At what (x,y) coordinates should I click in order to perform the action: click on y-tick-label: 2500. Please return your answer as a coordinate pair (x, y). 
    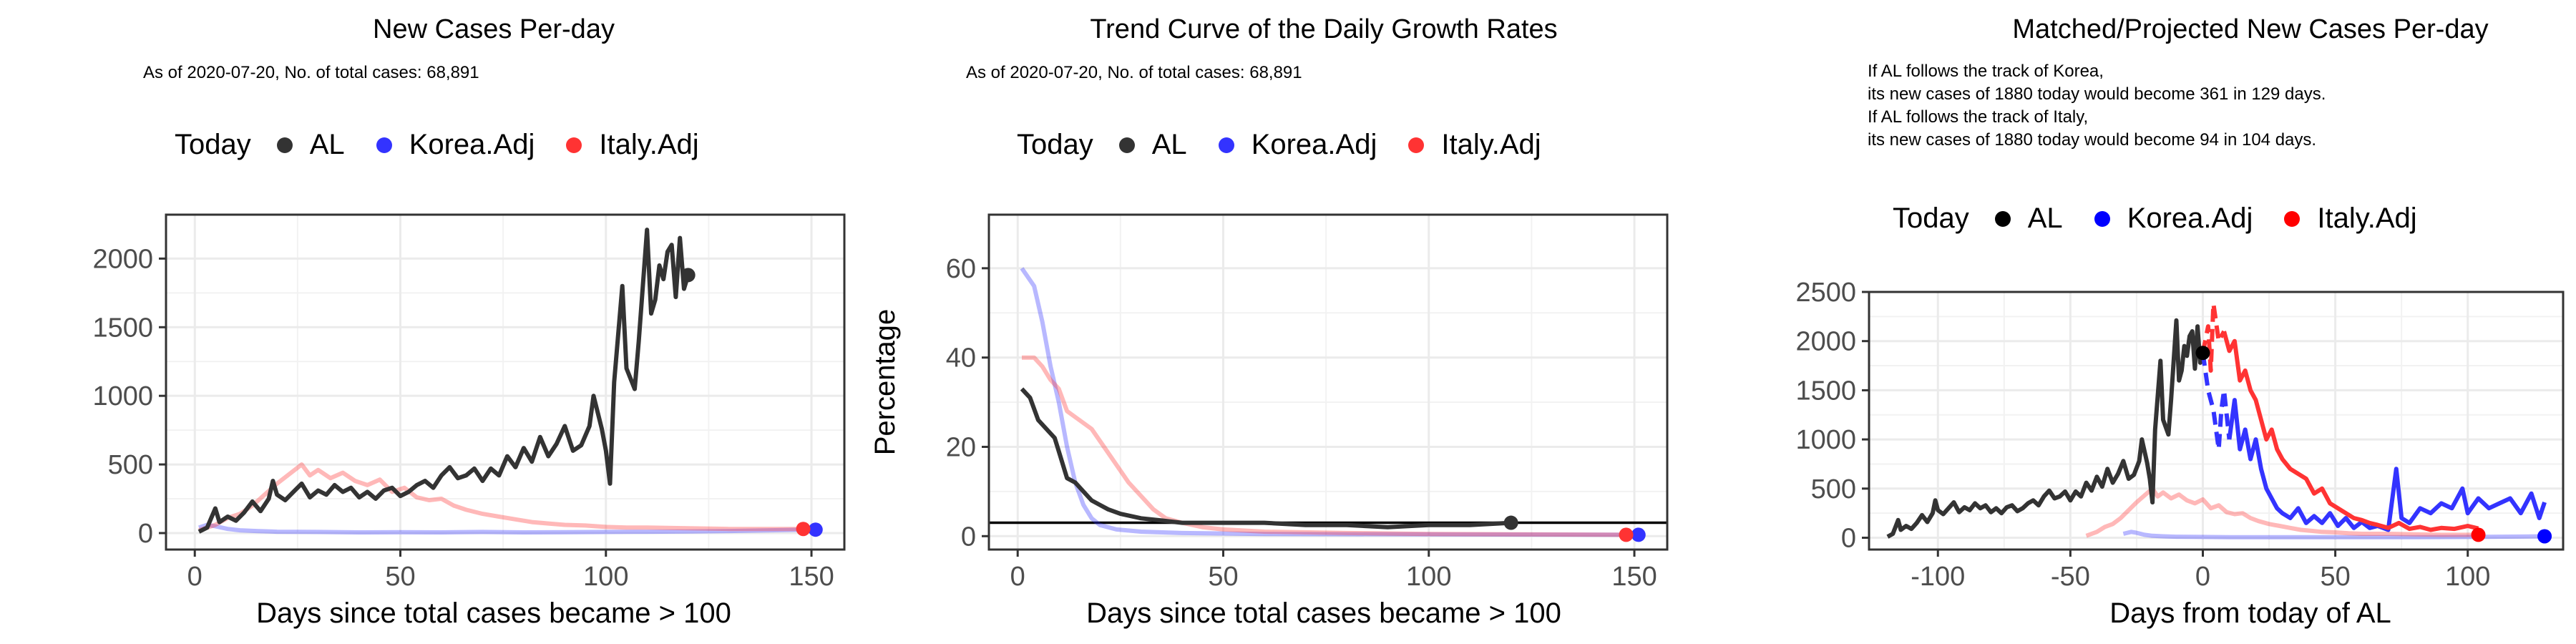
    Looking at the image, I should click on (1825, 293).